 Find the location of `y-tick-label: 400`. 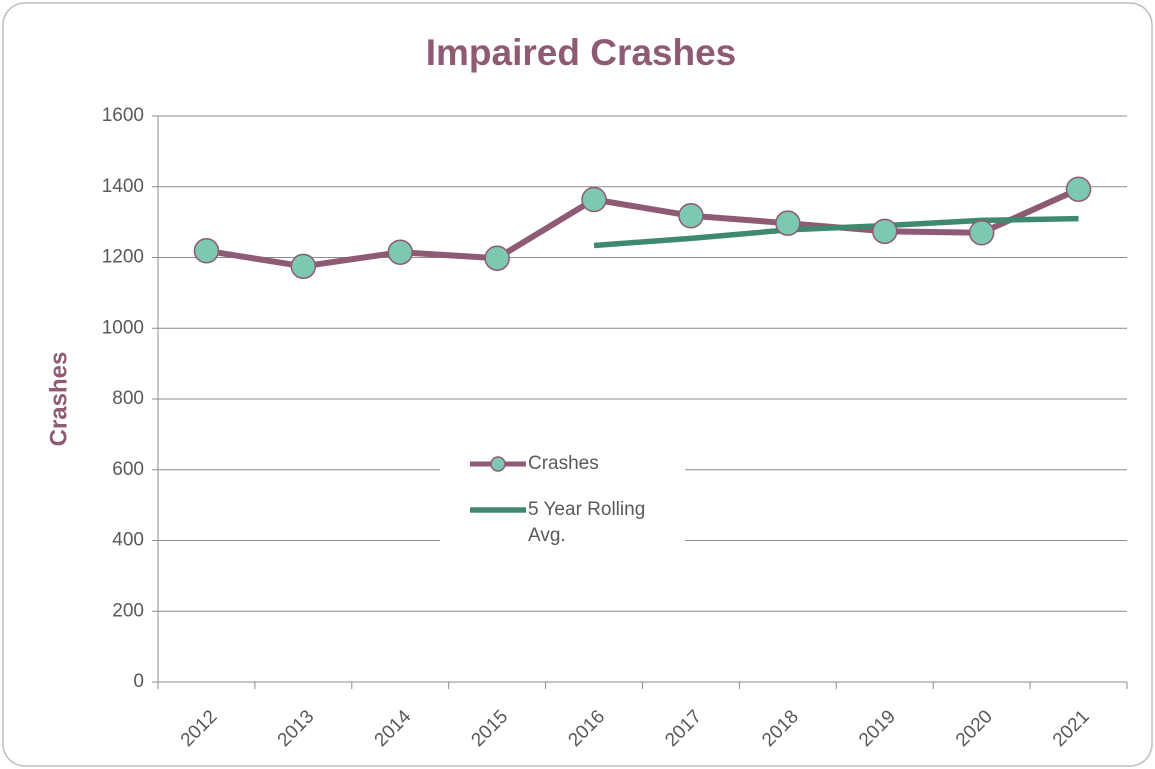

y-tick-label: 400 is located at coordinates (128, 540).